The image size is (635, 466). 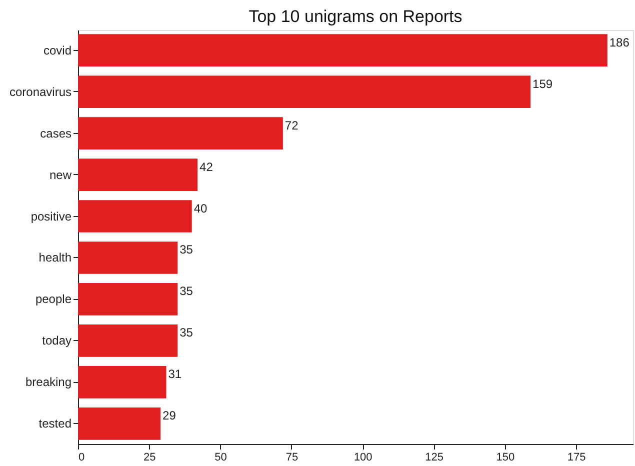 What do you see at coordinates (55, 423) in the screenshot?
I see `y-tick-label: tested` at bounding box center [55, 423].